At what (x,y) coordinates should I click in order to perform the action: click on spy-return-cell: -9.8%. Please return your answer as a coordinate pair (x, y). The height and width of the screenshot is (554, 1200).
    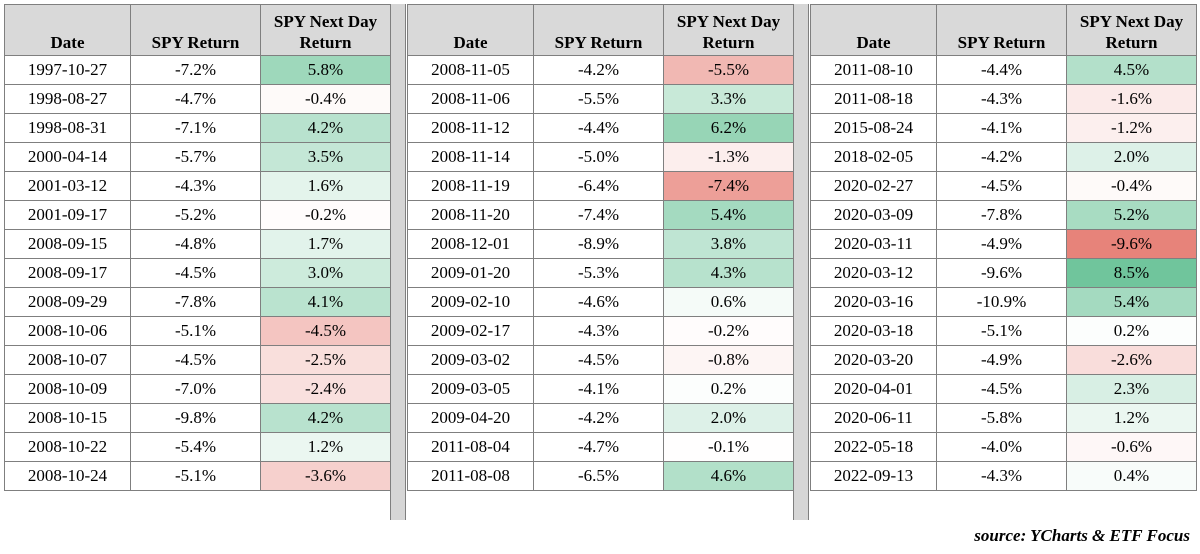
    Looking at the image, I should click on (195, 418).